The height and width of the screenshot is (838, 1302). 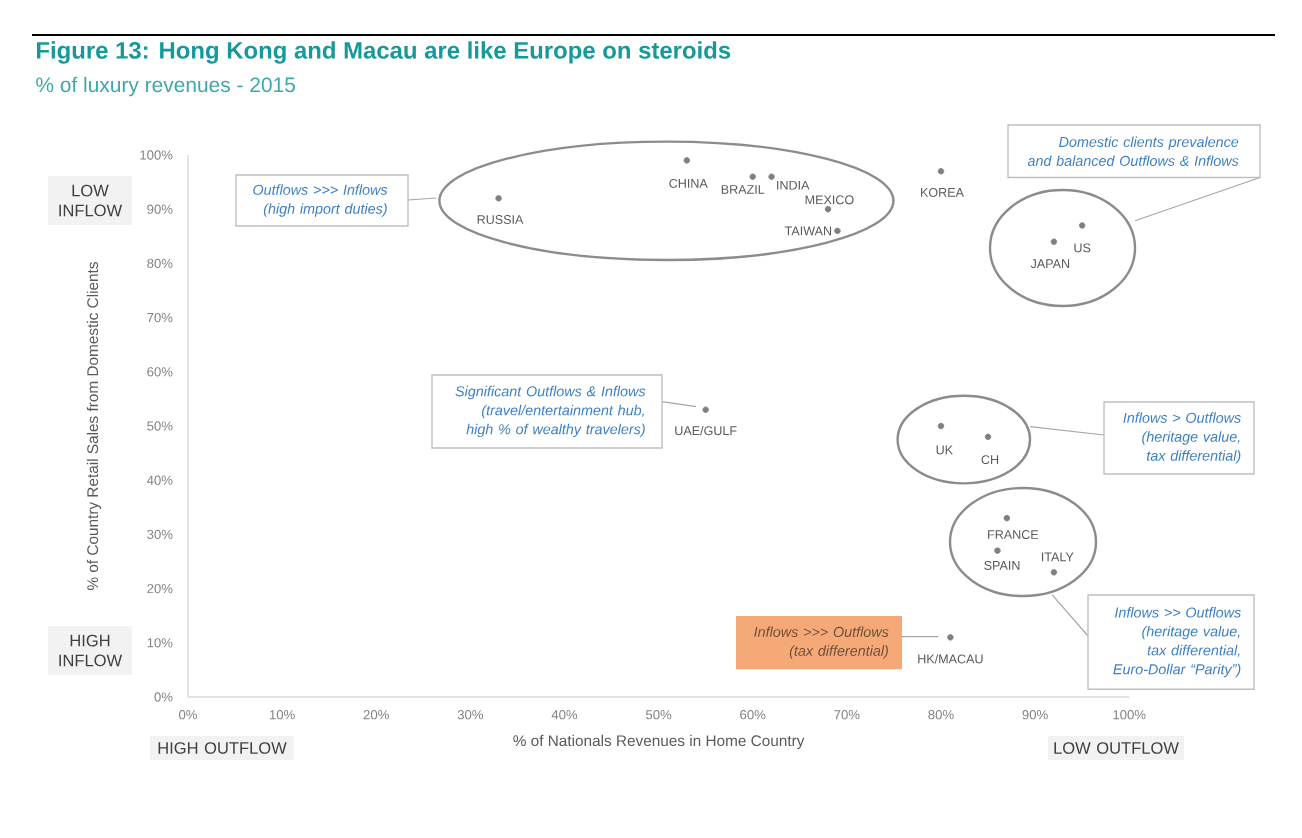 What do you see at coordinates (91, 650) in the screenshot?
I see `text: HIGH INFLOW` at bounding box center [91, 650].